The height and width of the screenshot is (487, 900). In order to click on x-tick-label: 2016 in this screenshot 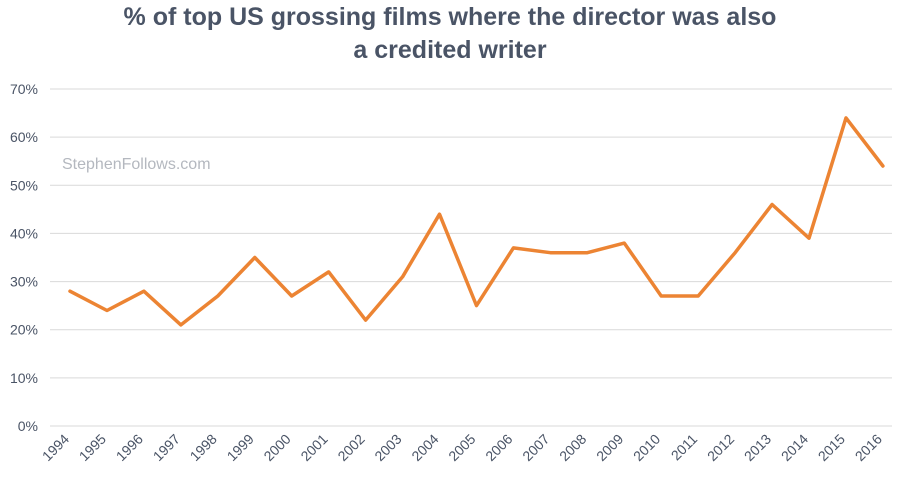, I will do `click(868, 447)`.